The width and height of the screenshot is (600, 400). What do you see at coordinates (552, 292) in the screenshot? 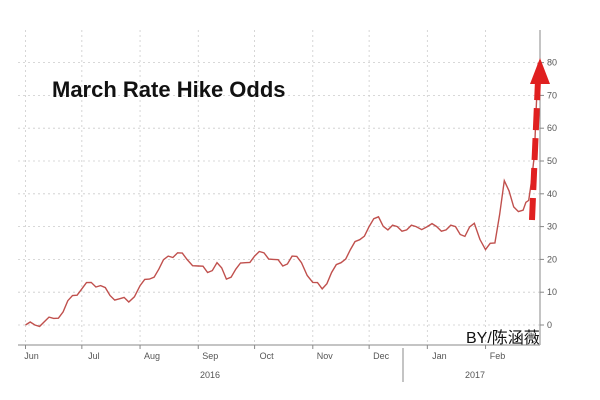
I see `y-tick-label: 10` at bounding box center [552, 292].